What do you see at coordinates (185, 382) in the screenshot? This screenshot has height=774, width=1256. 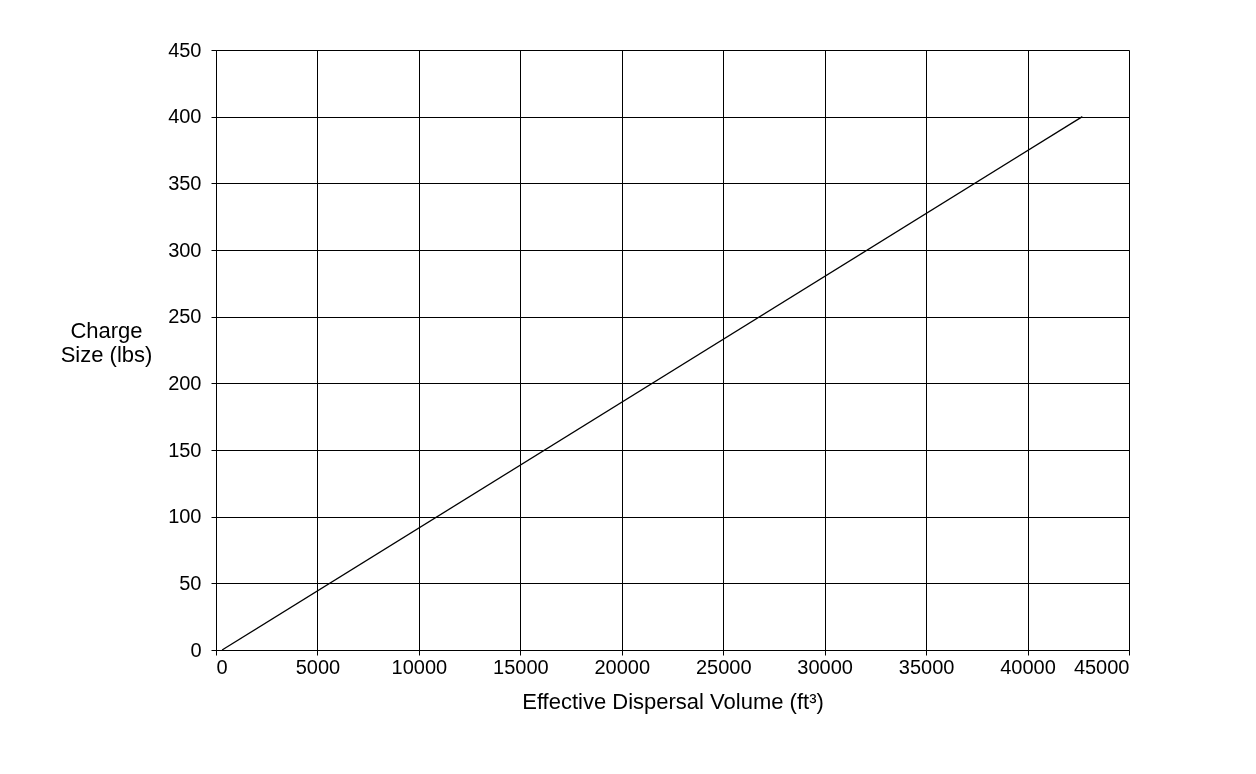 I see `y-tick-label: 200` at bounding box center [185, 382].